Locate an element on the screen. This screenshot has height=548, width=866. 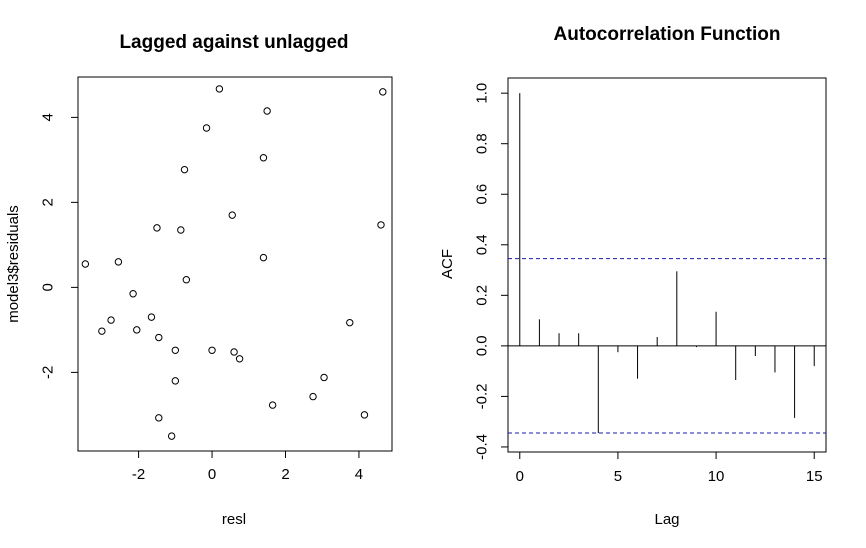
scatter-y-tick-label: 0 is located at coordinates (48, 287).